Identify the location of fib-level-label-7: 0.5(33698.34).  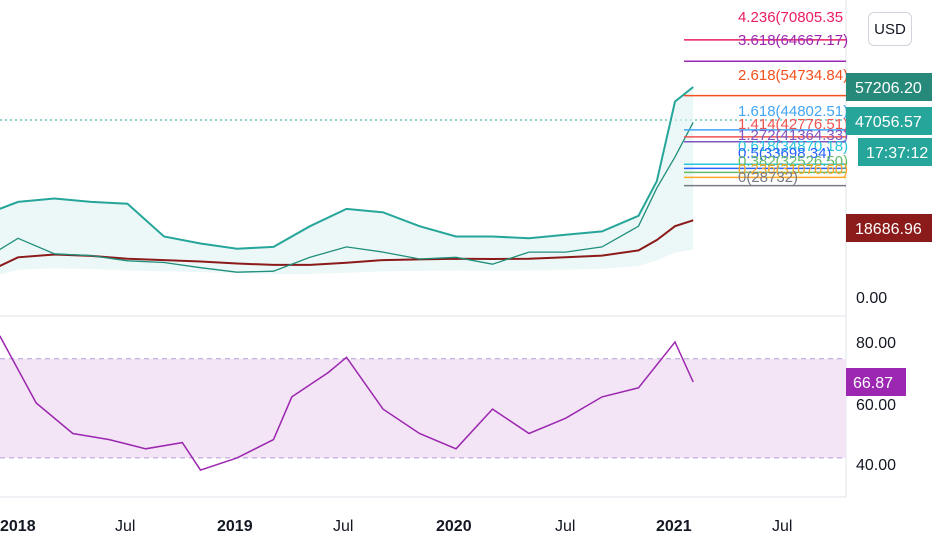
(784, 153).